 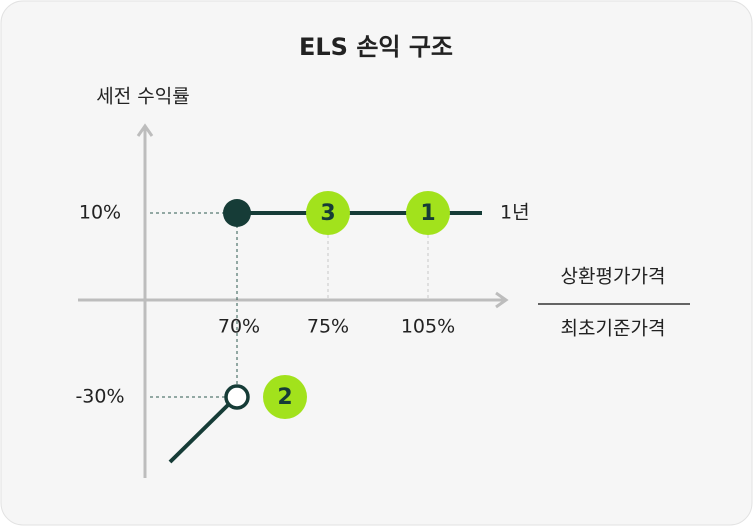 What do you see at coordinates (613, 277) in the screenshot?
I see `x-axis-label-numerator: 상환평가가격` at bounding box center [613, 277].